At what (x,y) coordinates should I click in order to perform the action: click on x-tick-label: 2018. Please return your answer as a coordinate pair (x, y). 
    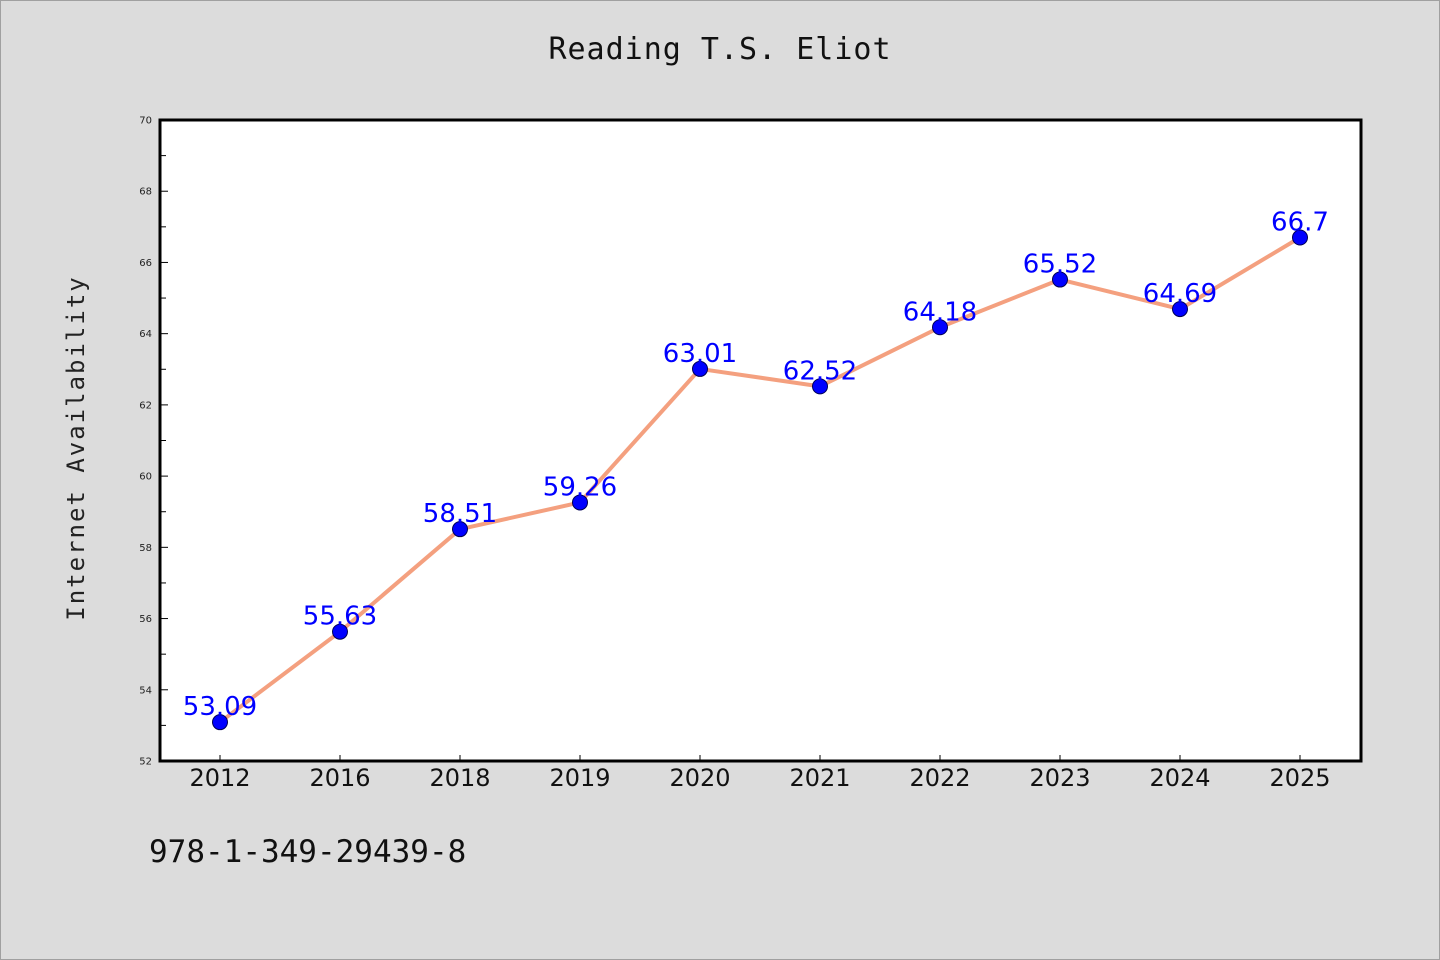
    Looking at the image, I should click on (459, 778).